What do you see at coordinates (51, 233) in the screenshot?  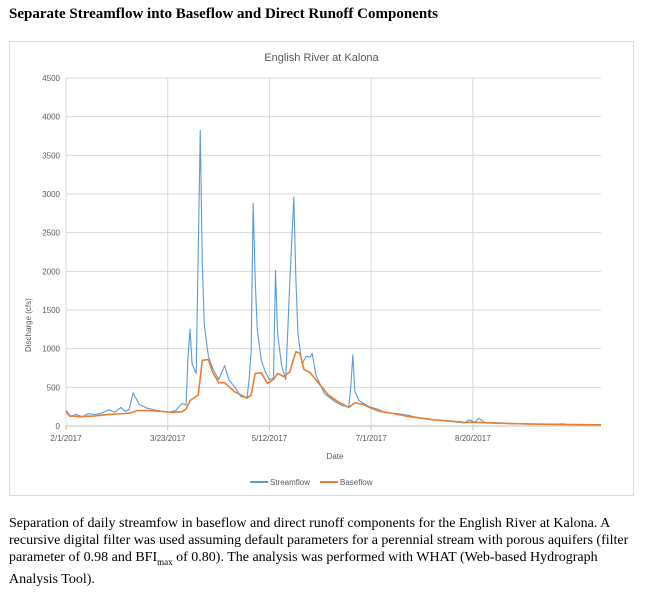 I see `y-tick-label: 2500` at bounding box center [51, 233].